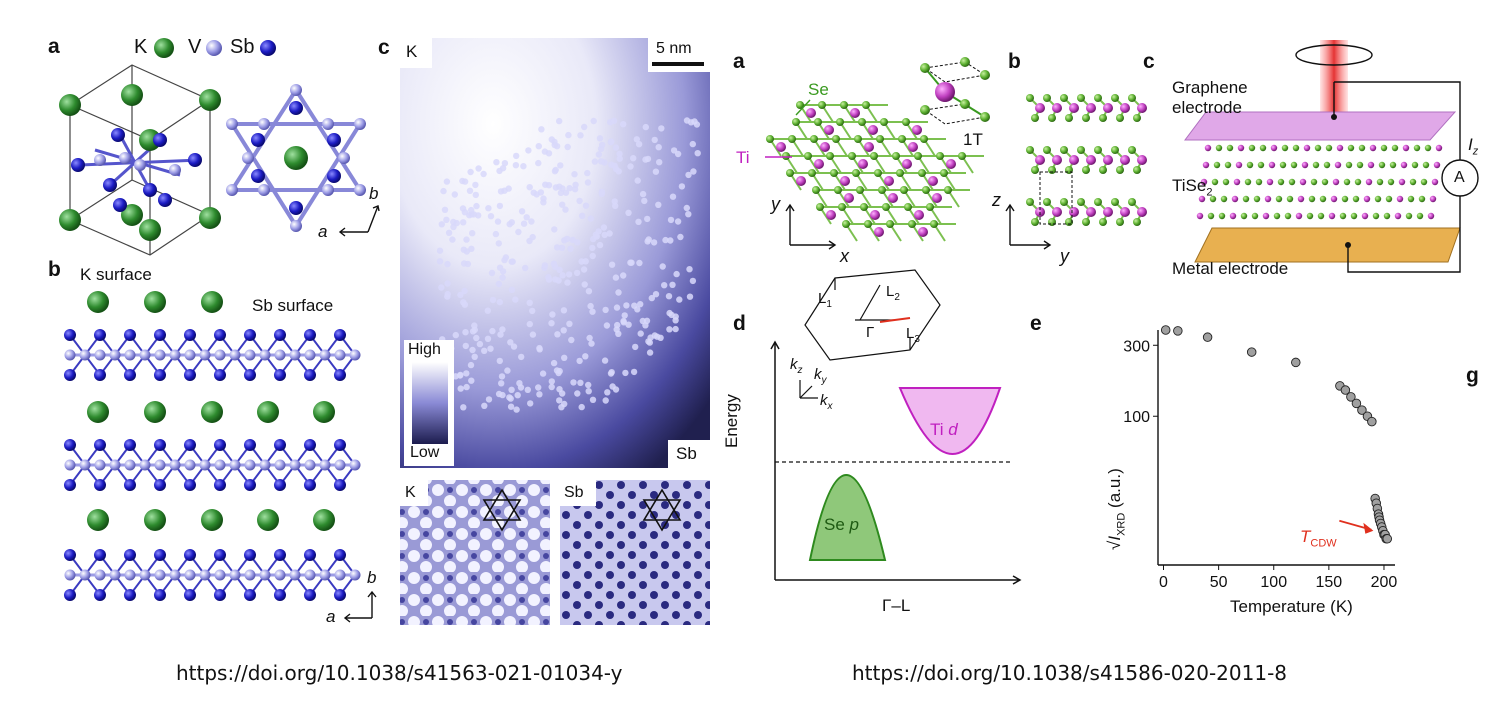 The image size is (1492, 716). What do you see at coordinates (140, 162) in the screenshot?
I see `unit-cell-atoms` at bounding box center [140, 162].